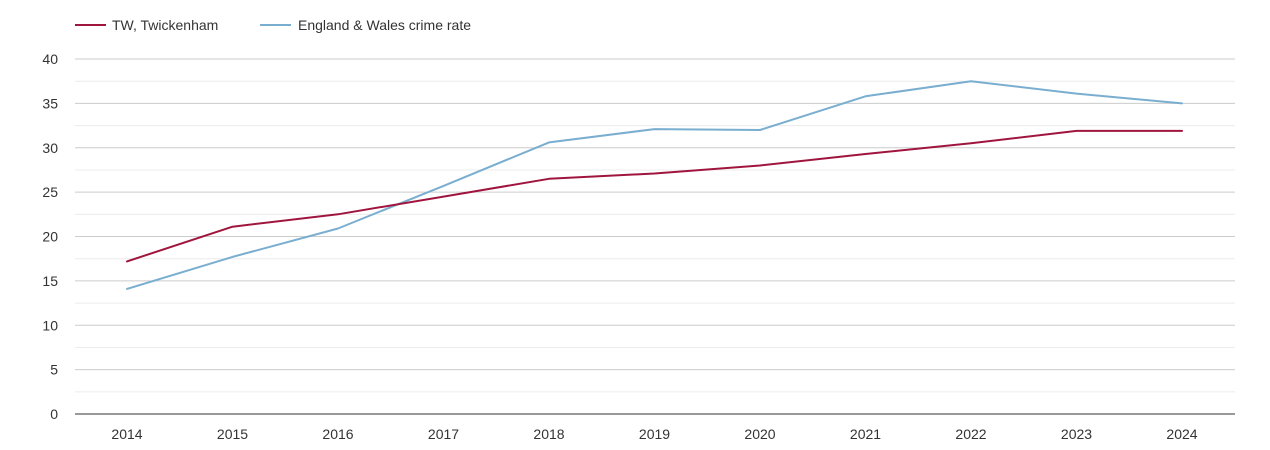 The height and width of the screenshot is (450, 1270). I want to click on y-tick-label: 20, so click(50, 237).